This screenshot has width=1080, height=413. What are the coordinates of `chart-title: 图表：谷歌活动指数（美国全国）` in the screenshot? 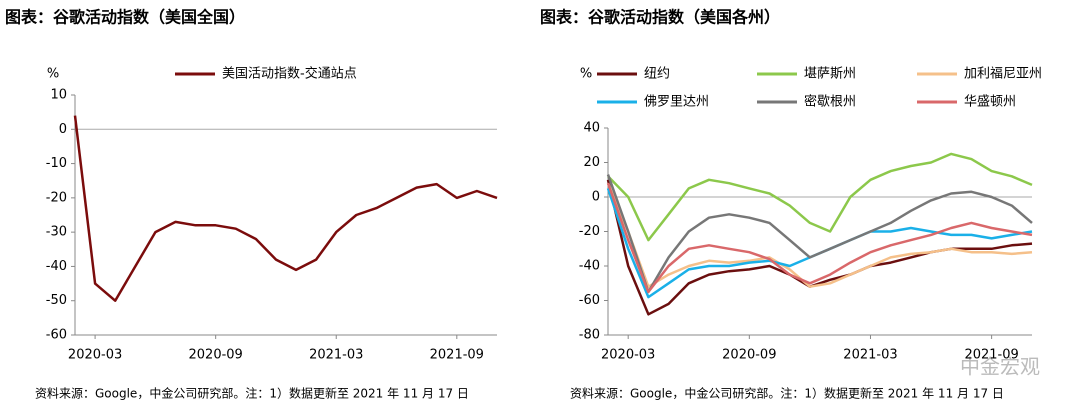 It's located at (125, 17).